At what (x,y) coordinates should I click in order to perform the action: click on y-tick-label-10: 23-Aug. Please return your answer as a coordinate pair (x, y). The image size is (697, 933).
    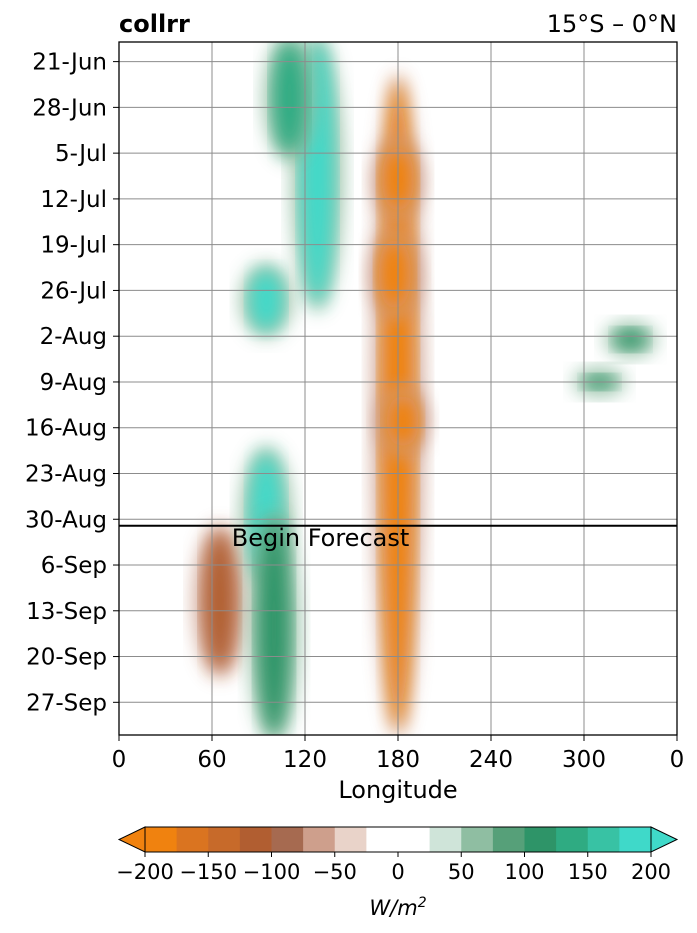
    Looking at the image, I should click on (66, 474).